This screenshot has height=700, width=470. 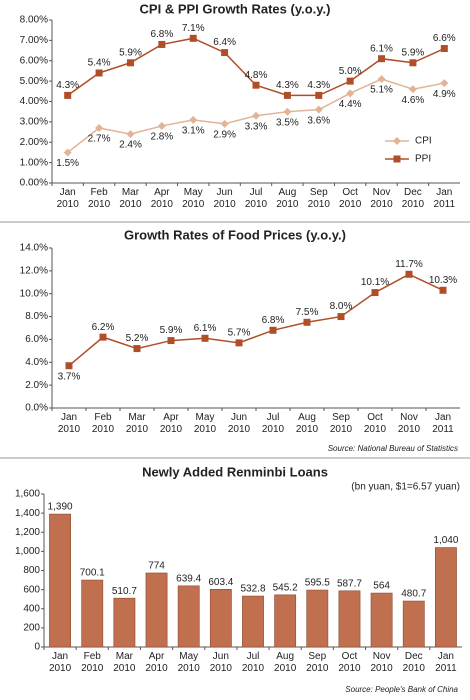 I want to click on value-label: 480.7, so click(x=413, y=594).